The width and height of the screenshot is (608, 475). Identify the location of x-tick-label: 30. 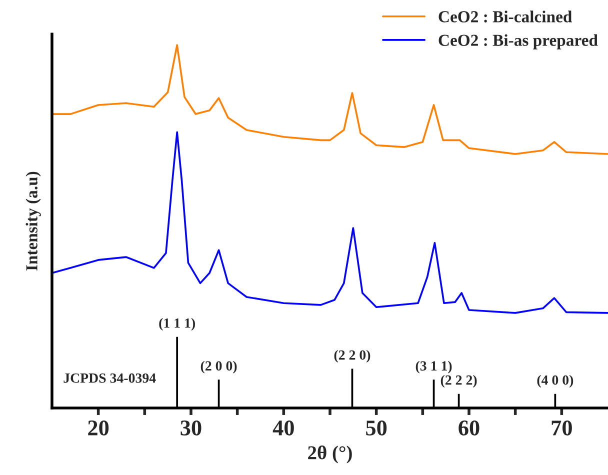
(191, 428).